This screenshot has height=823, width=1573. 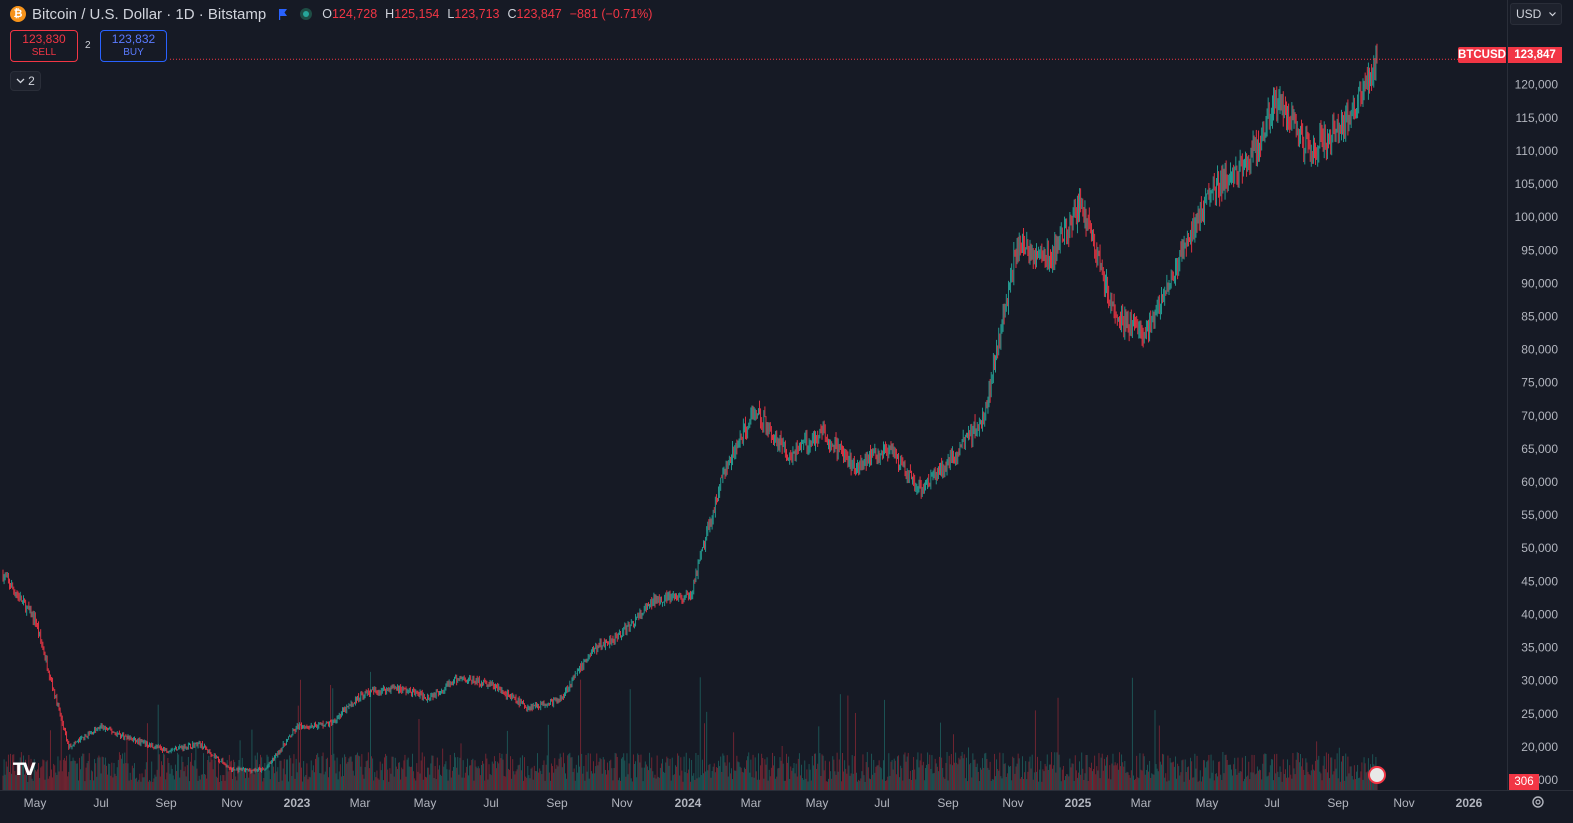 I want to click on ohlc-high: H125,154, so click(x=412, y=14).